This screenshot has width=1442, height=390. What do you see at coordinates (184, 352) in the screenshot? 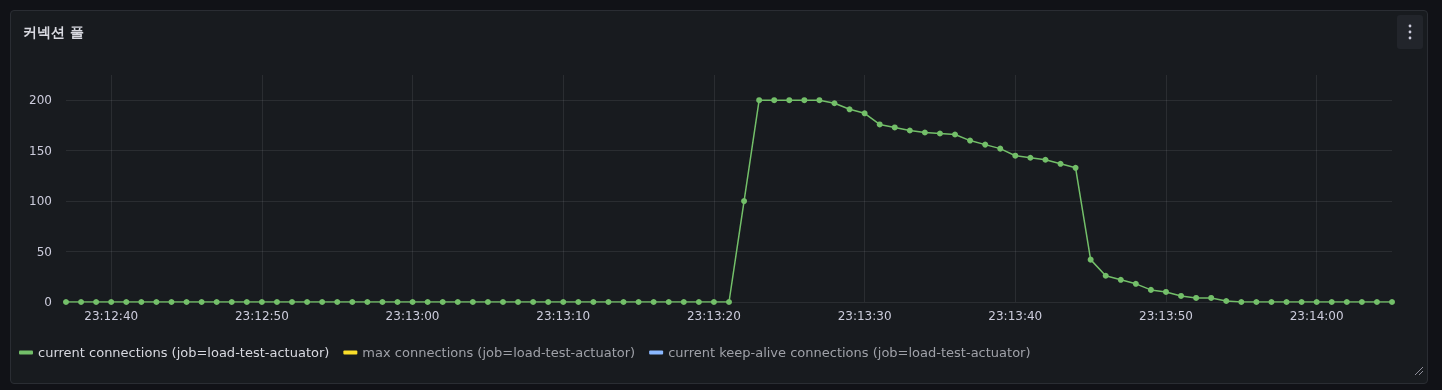
I see `legend-label: current connections (job=load-test-actuator)` at bounding box center [184, 352].